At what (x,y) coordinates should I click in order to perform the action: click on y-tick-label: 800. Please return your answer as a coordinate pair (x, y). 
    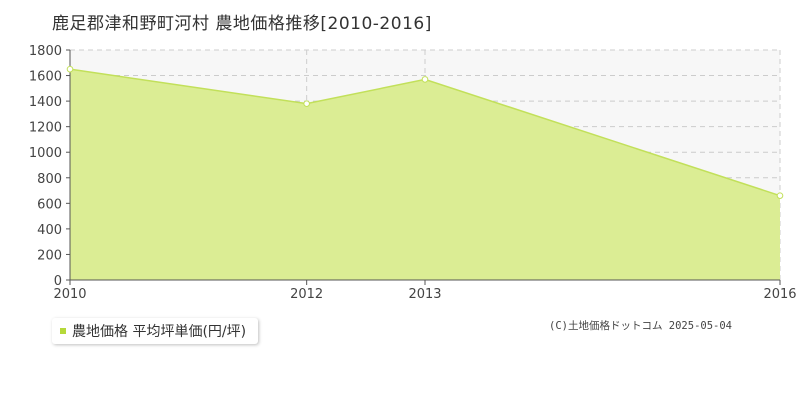
    Looking at the image, I should click on (49, 179).